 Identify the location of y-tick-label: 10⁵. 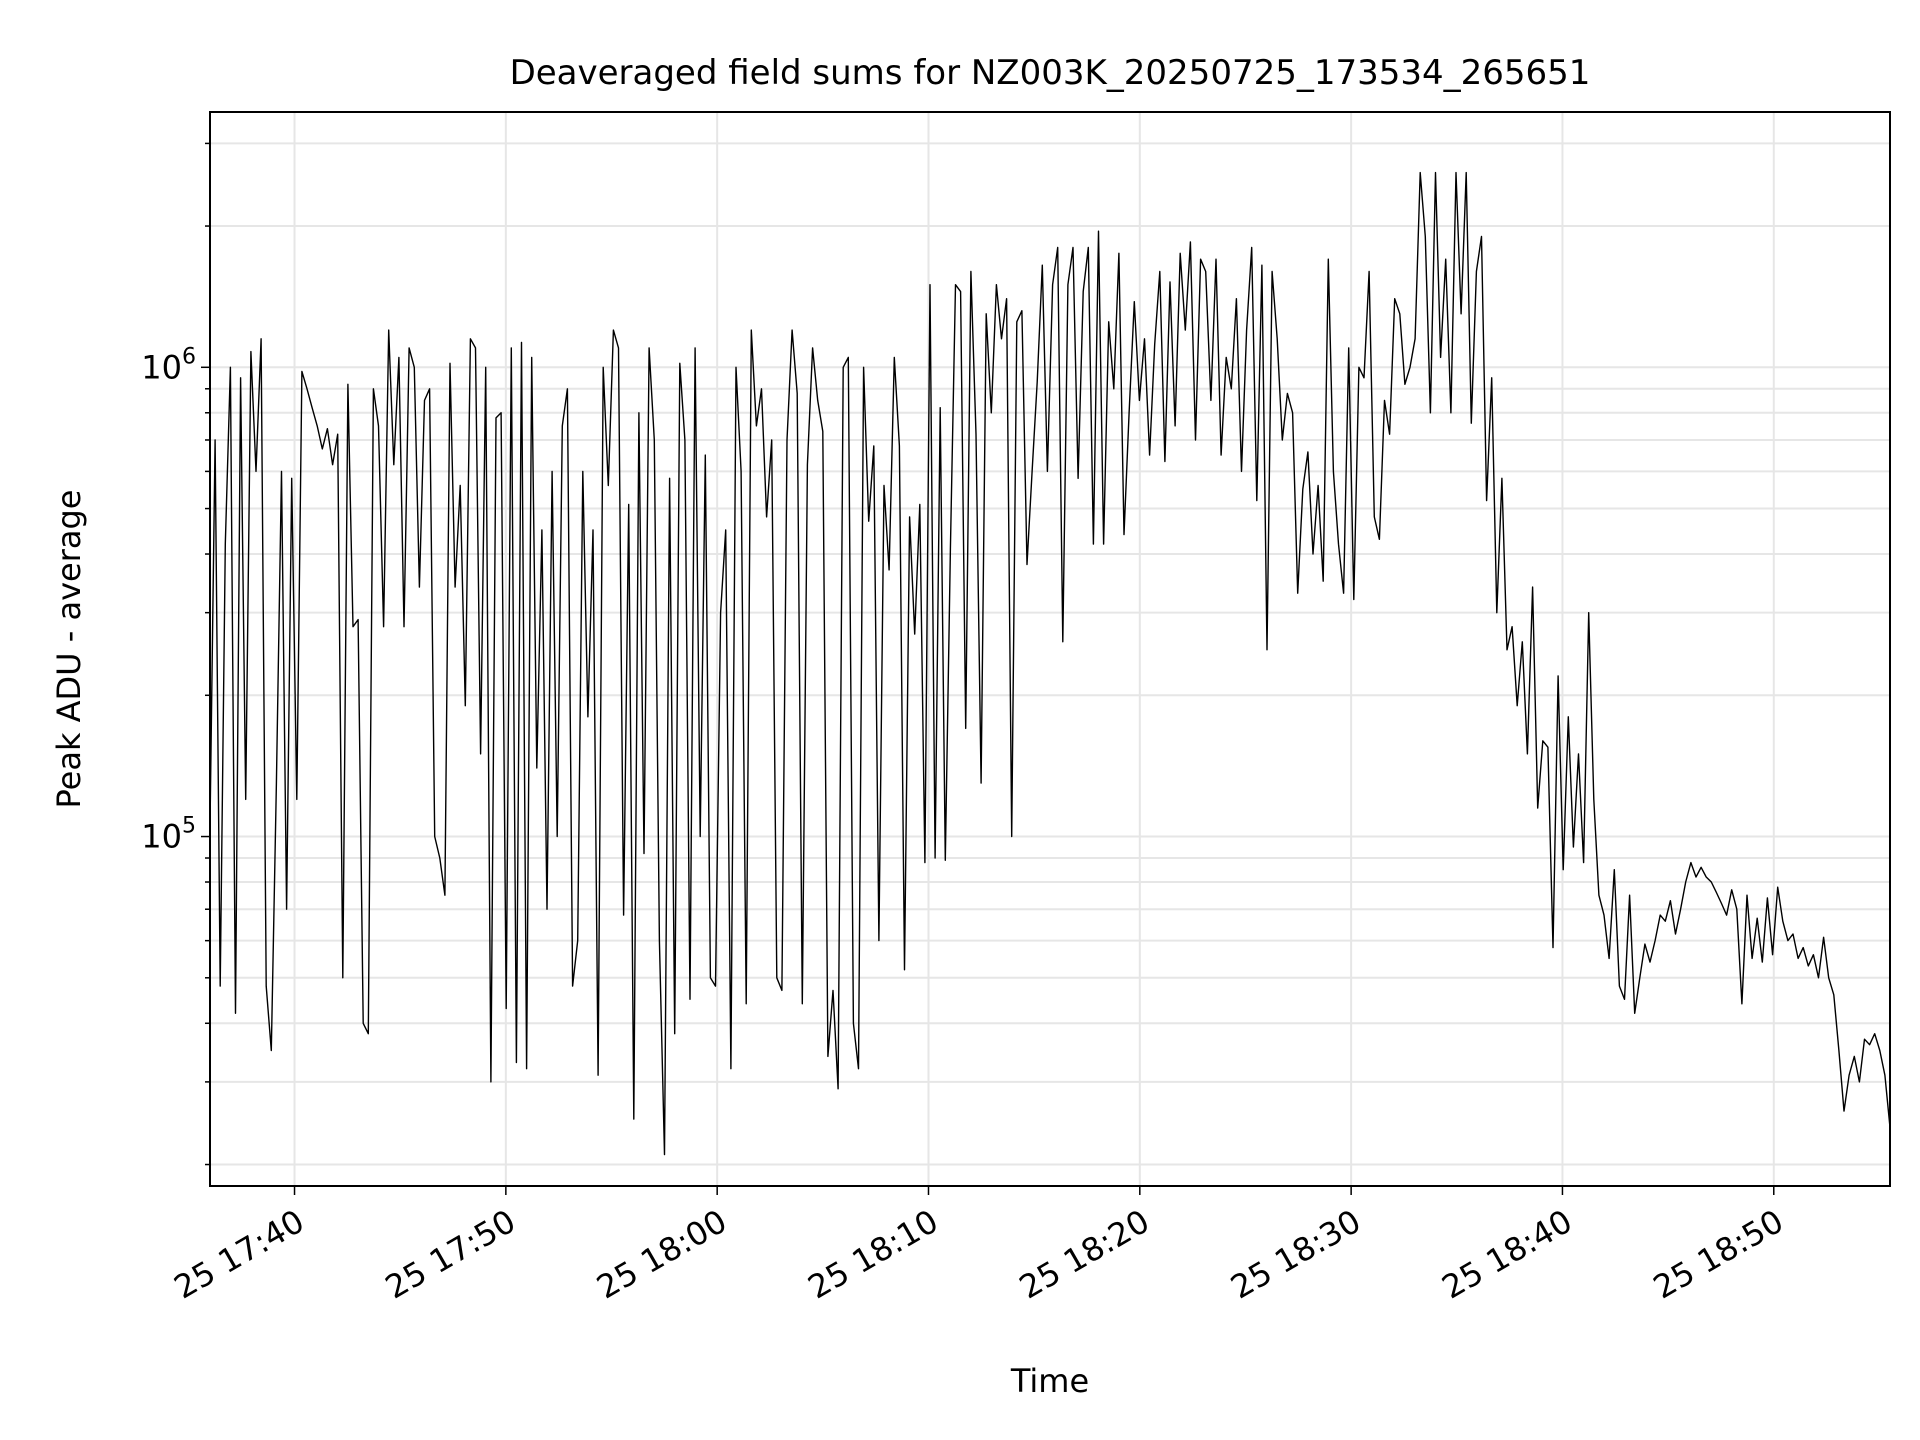
(168, 835).